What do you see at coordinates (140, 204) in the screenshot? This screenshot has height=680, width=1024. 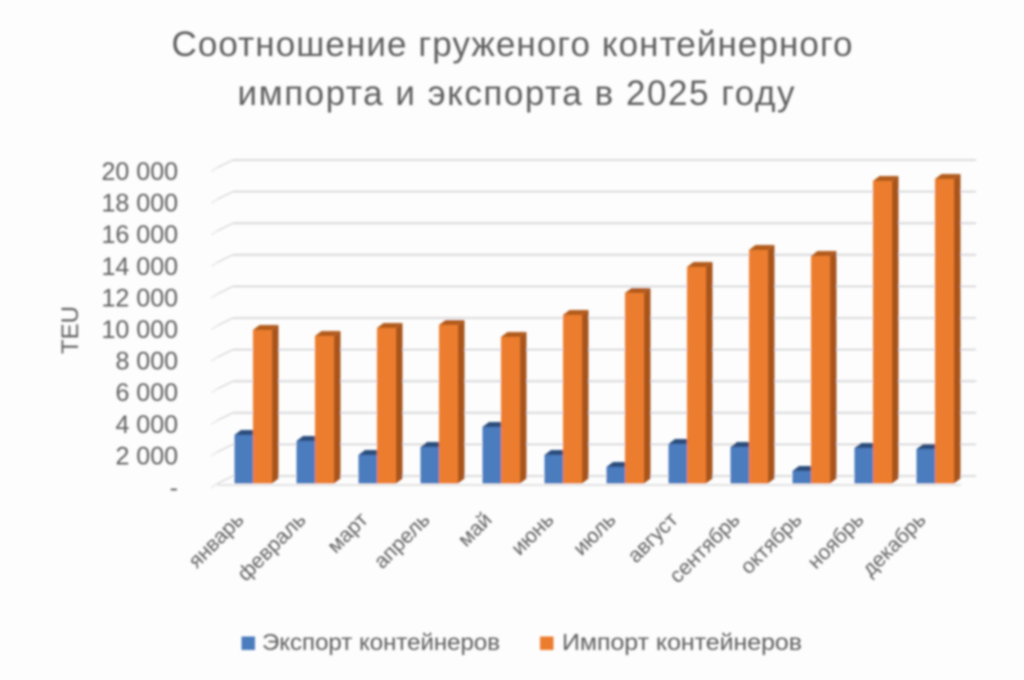 I see `svg-text: 18 000` at bounding box center [140, 204].